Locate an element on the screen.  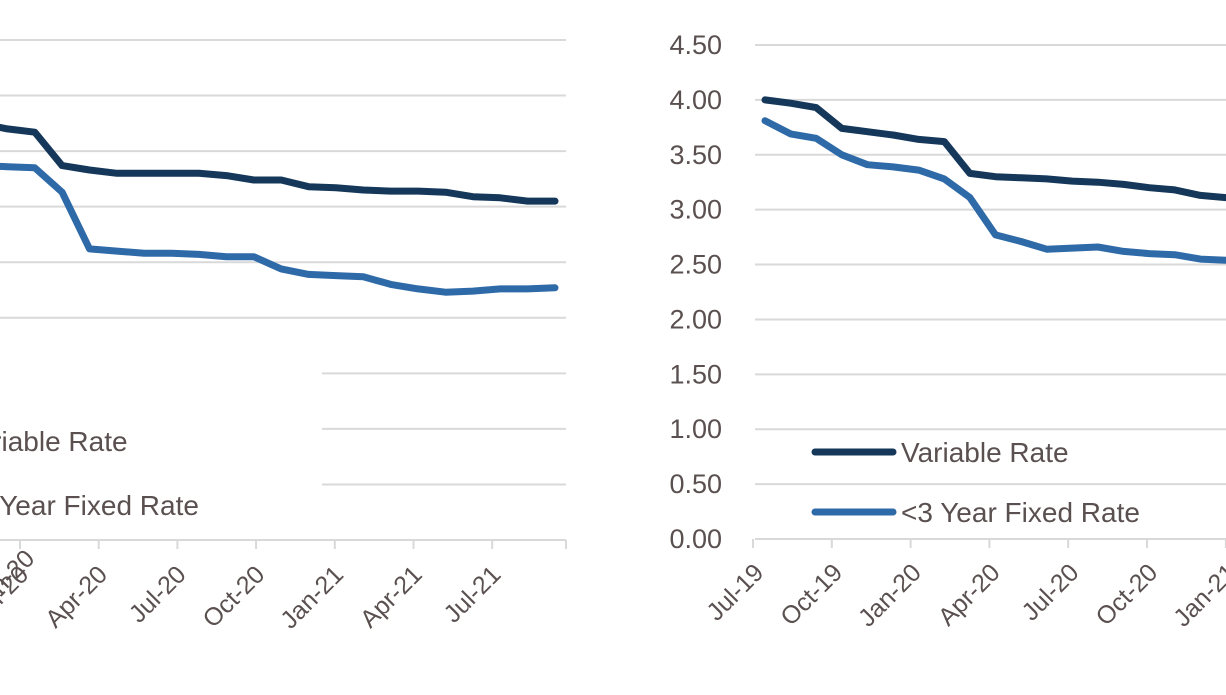
y-tick-label: 2.00 is located at coordinates (695, 319).